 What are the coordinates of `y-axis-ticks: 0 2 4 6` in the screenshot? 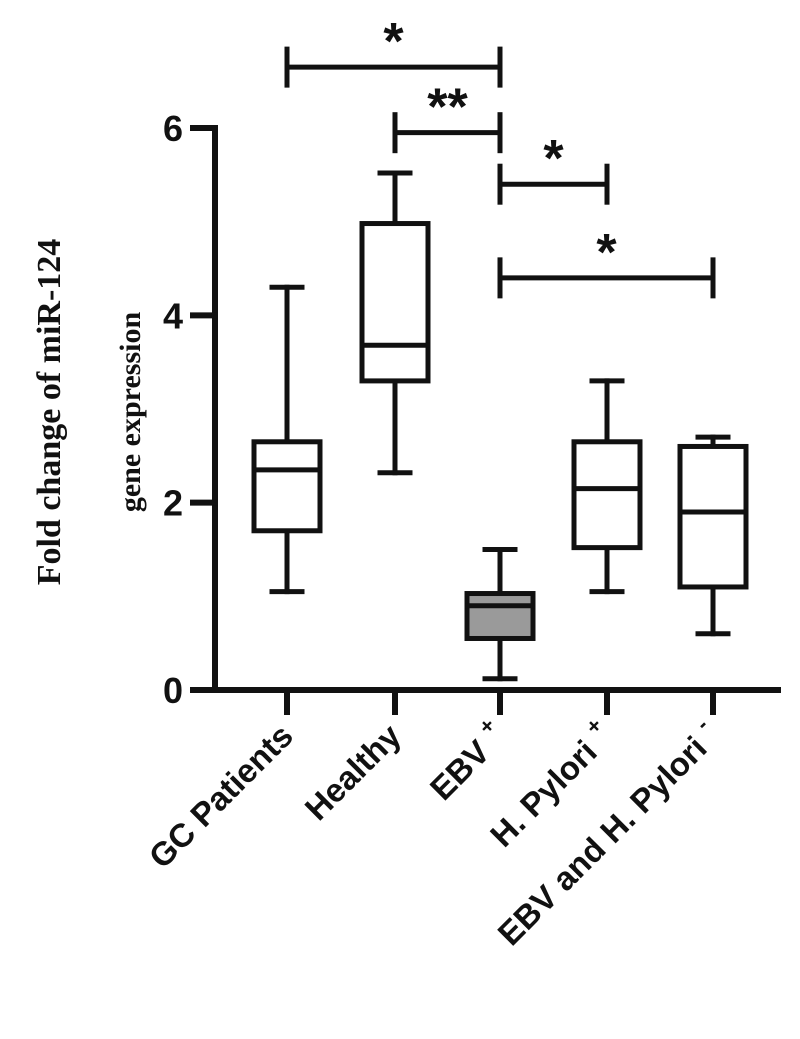 It's located at (190, 409).